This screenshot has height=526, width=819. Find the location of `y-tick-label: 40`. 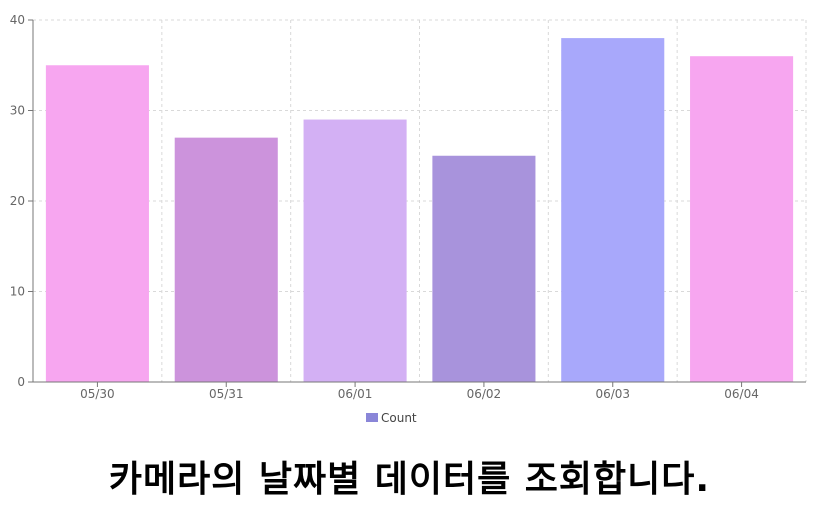

y-tick-label: 40 is located at coordinates (17, 20).